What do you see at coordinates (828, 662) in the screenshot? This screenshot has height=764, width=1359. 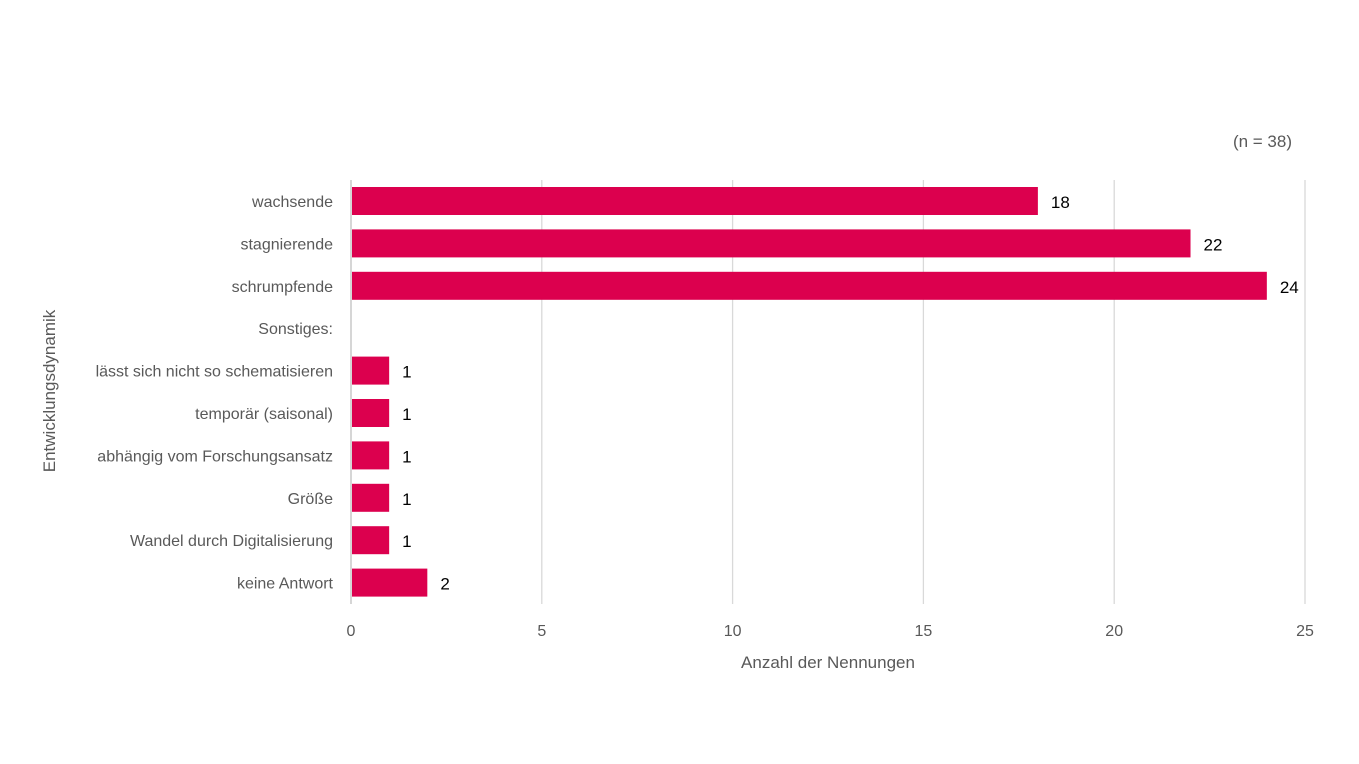 I see `x-axis-title: Anzahl der Nennungen` at bounding box center [828, 662].